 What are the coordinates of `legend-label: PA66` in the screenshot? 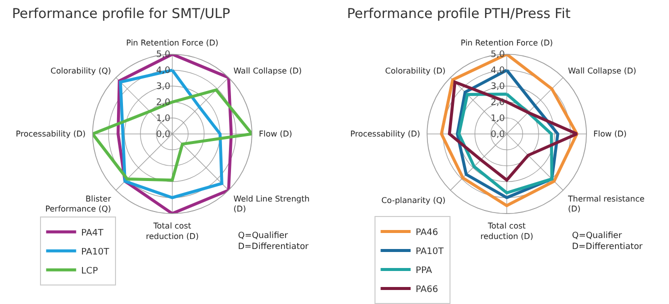 It's located at (427, 290).